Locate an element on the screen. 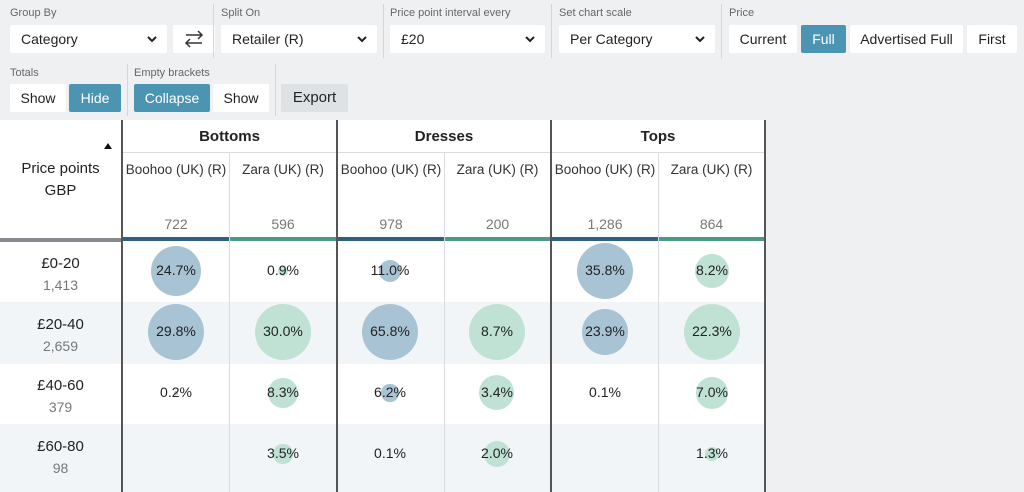 The height and width of the screenshot is (492, 1024). header-underline is located at coordinates (60, 240).